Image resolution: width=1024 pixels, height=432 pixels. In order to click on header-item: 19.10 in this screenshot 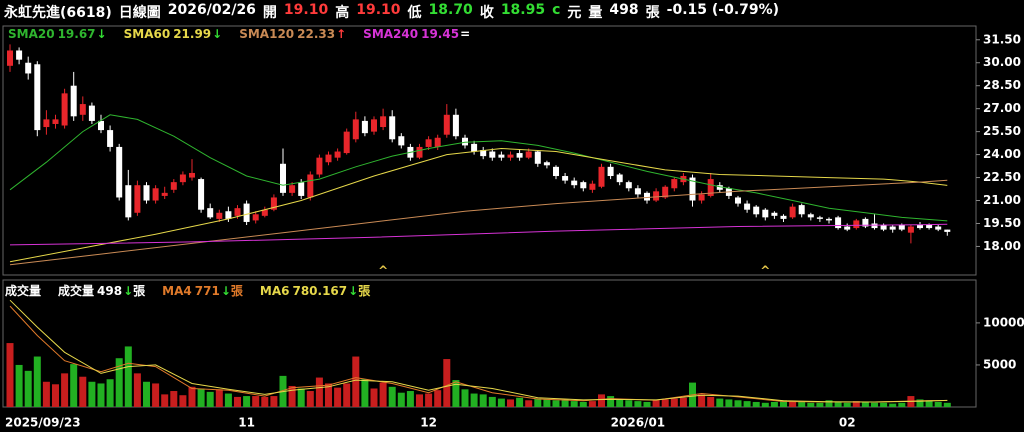, I will do `click(306, 10)`.